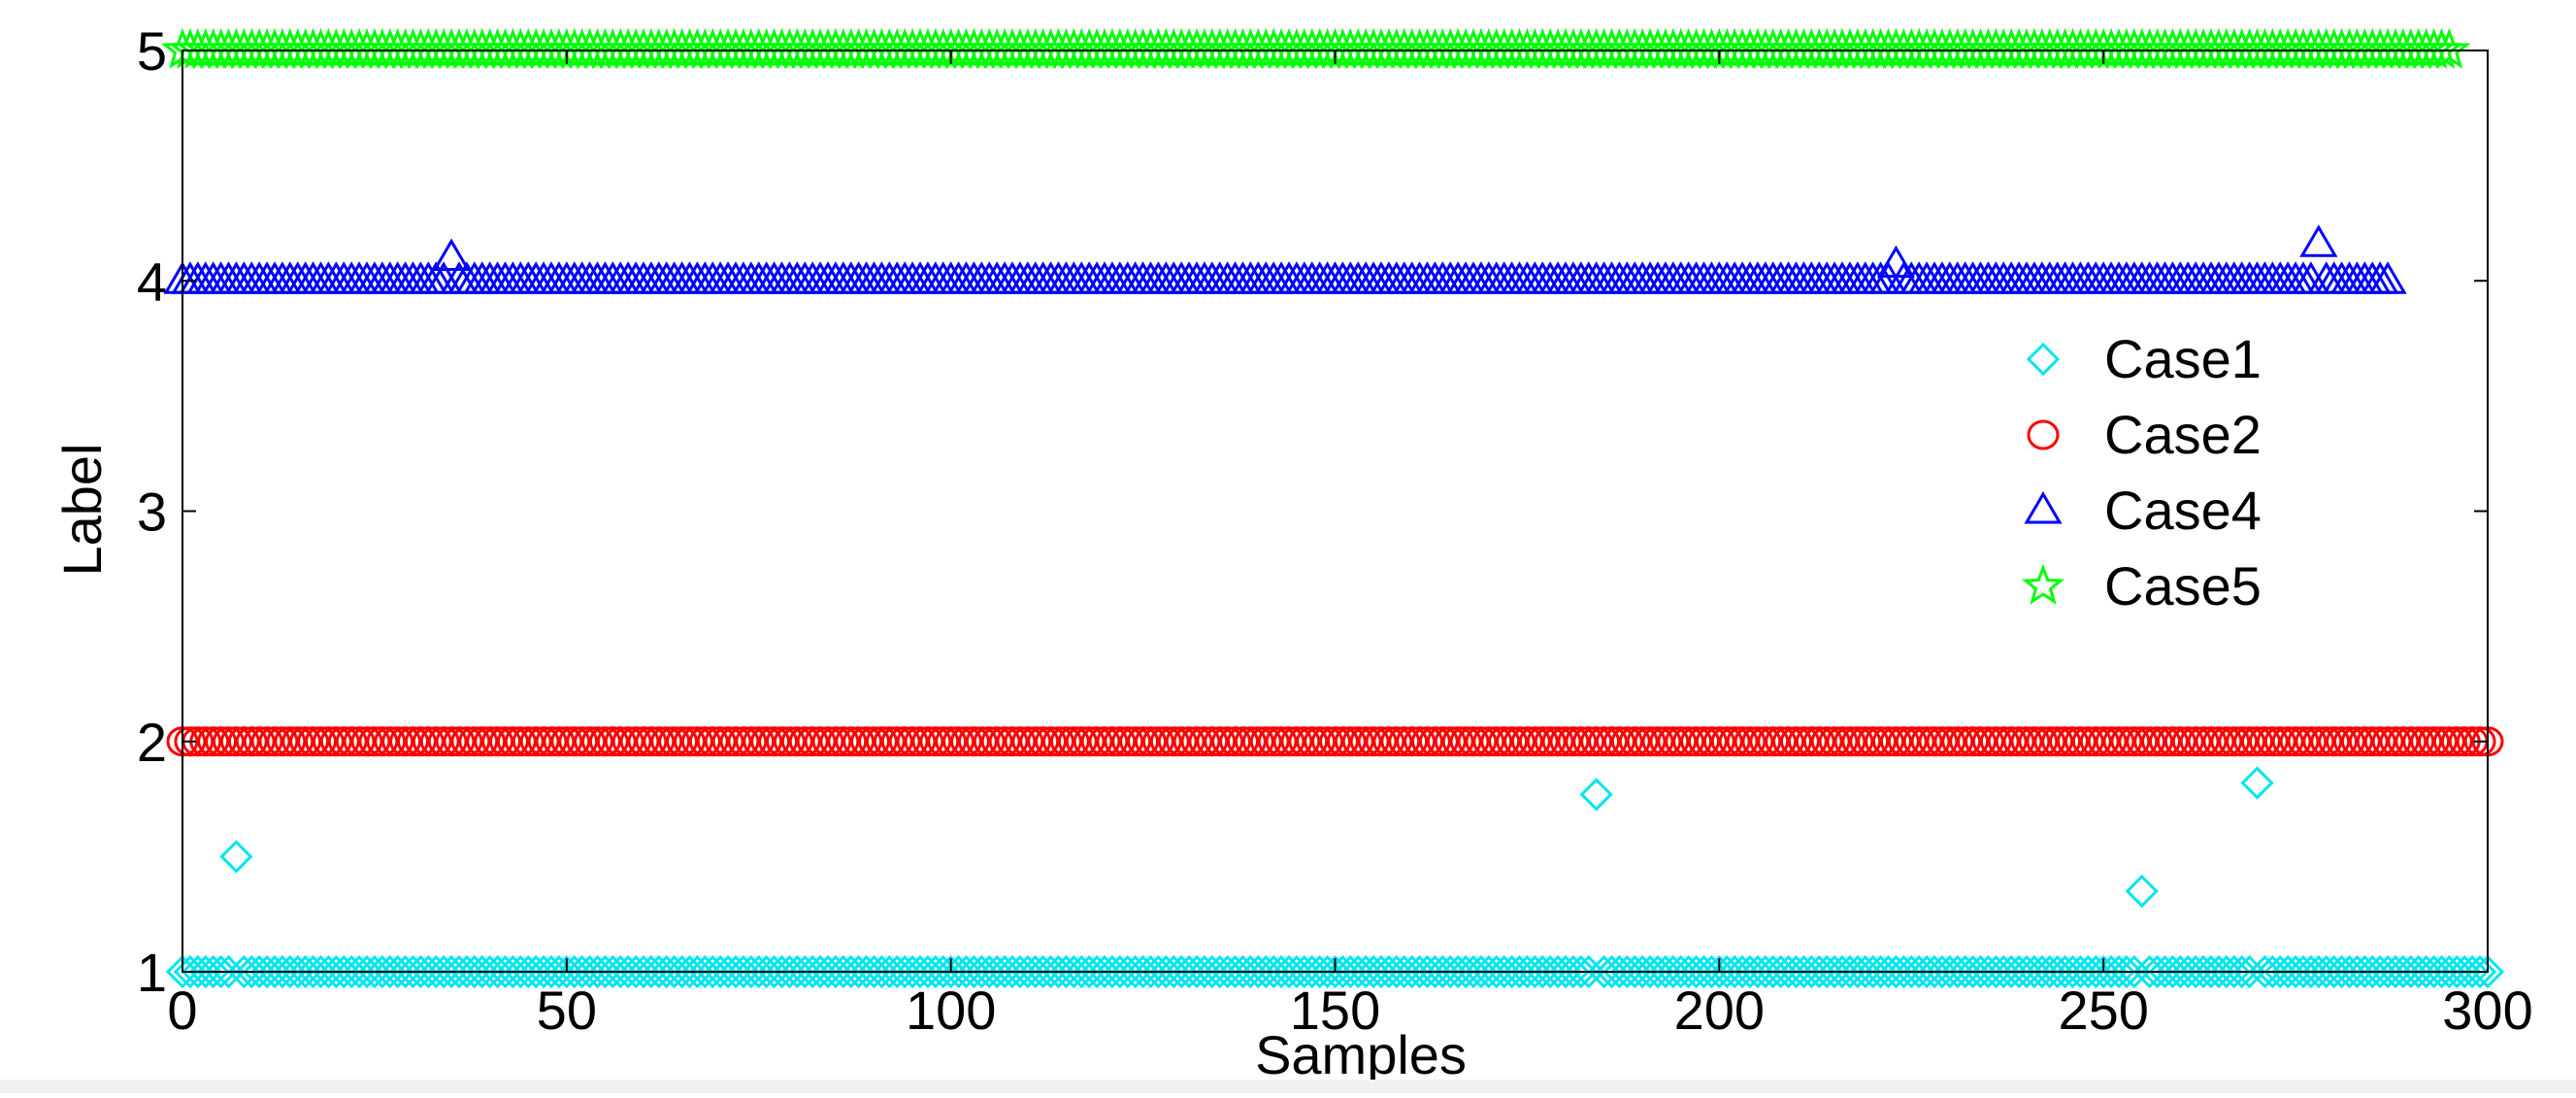 The height and width of the screenshot is (1098, 2576). I want to click on x-axis-label: Samples, so click(1361, 1054).